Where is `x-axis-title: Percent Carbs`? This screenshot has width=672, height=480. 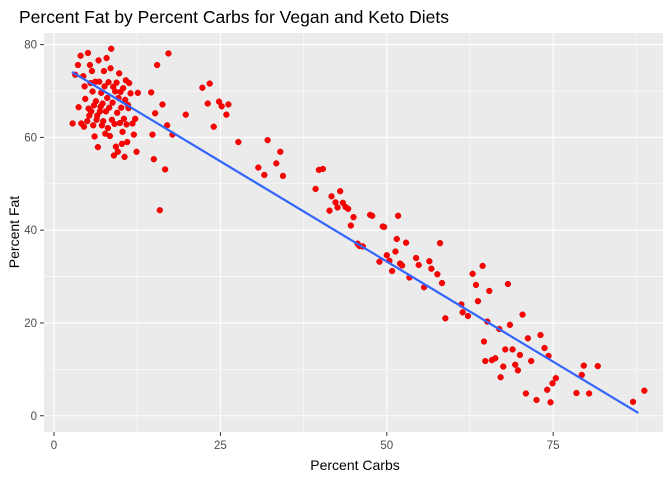 x-axis-title: Percent Carbs is located at coordinates (354, 465).